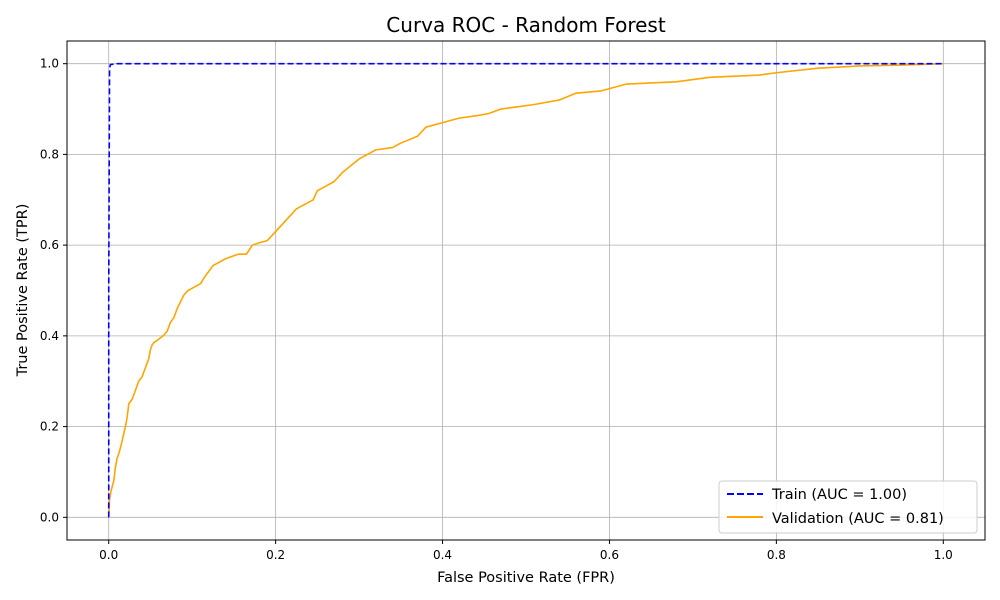  I want to click on x-axis-label: False Positive Rate (FPR), so click(526, 578).